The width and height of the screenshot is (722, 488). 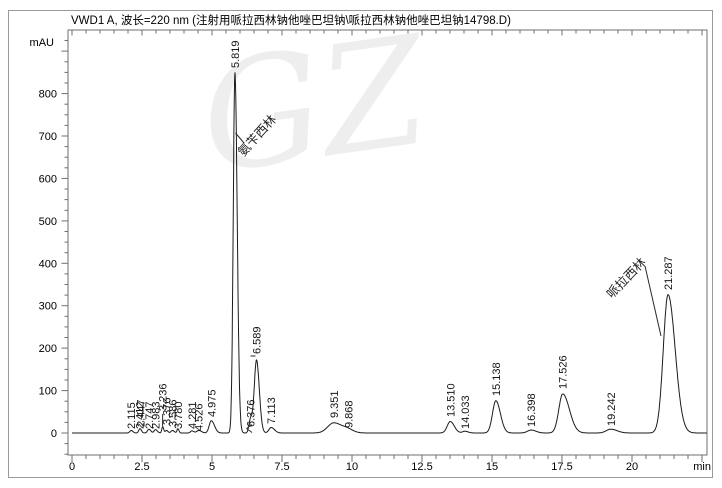 I want to click on peak-retention-label: 16.398, so click(x=532, y=410).